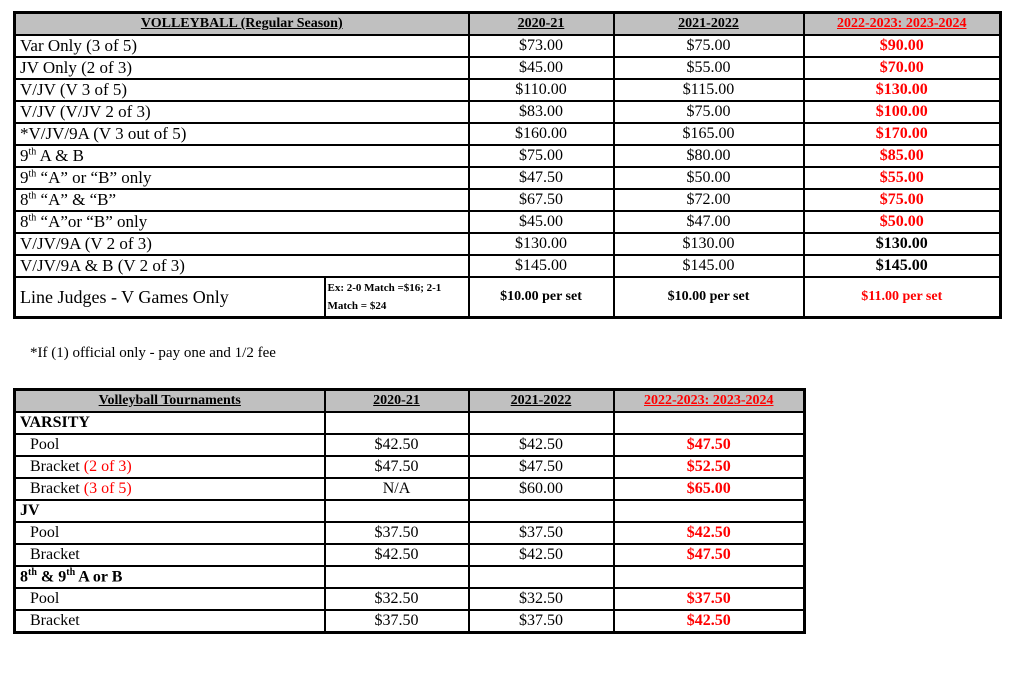 The image size is (1023, 687). Describe the element at coordinates (708, 156) in the screenshot. I see `fee-2021-2022: $80.00` at that location.